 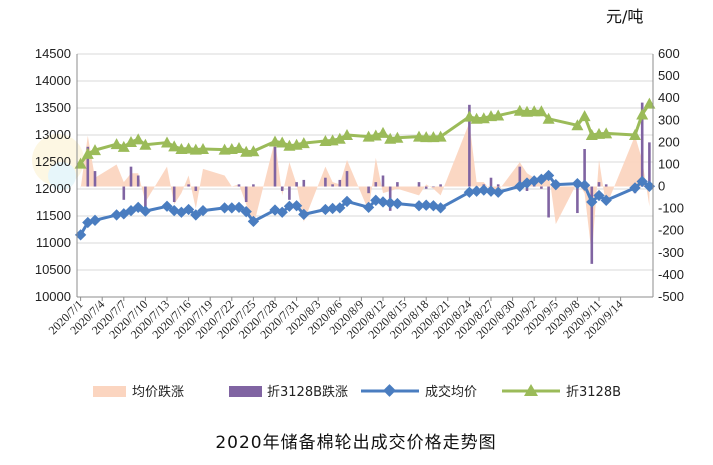 What do you see at coordinates (669, 53) in the screenshot?
I see `right-tick-label: 600` at bounding box center [669, 53].